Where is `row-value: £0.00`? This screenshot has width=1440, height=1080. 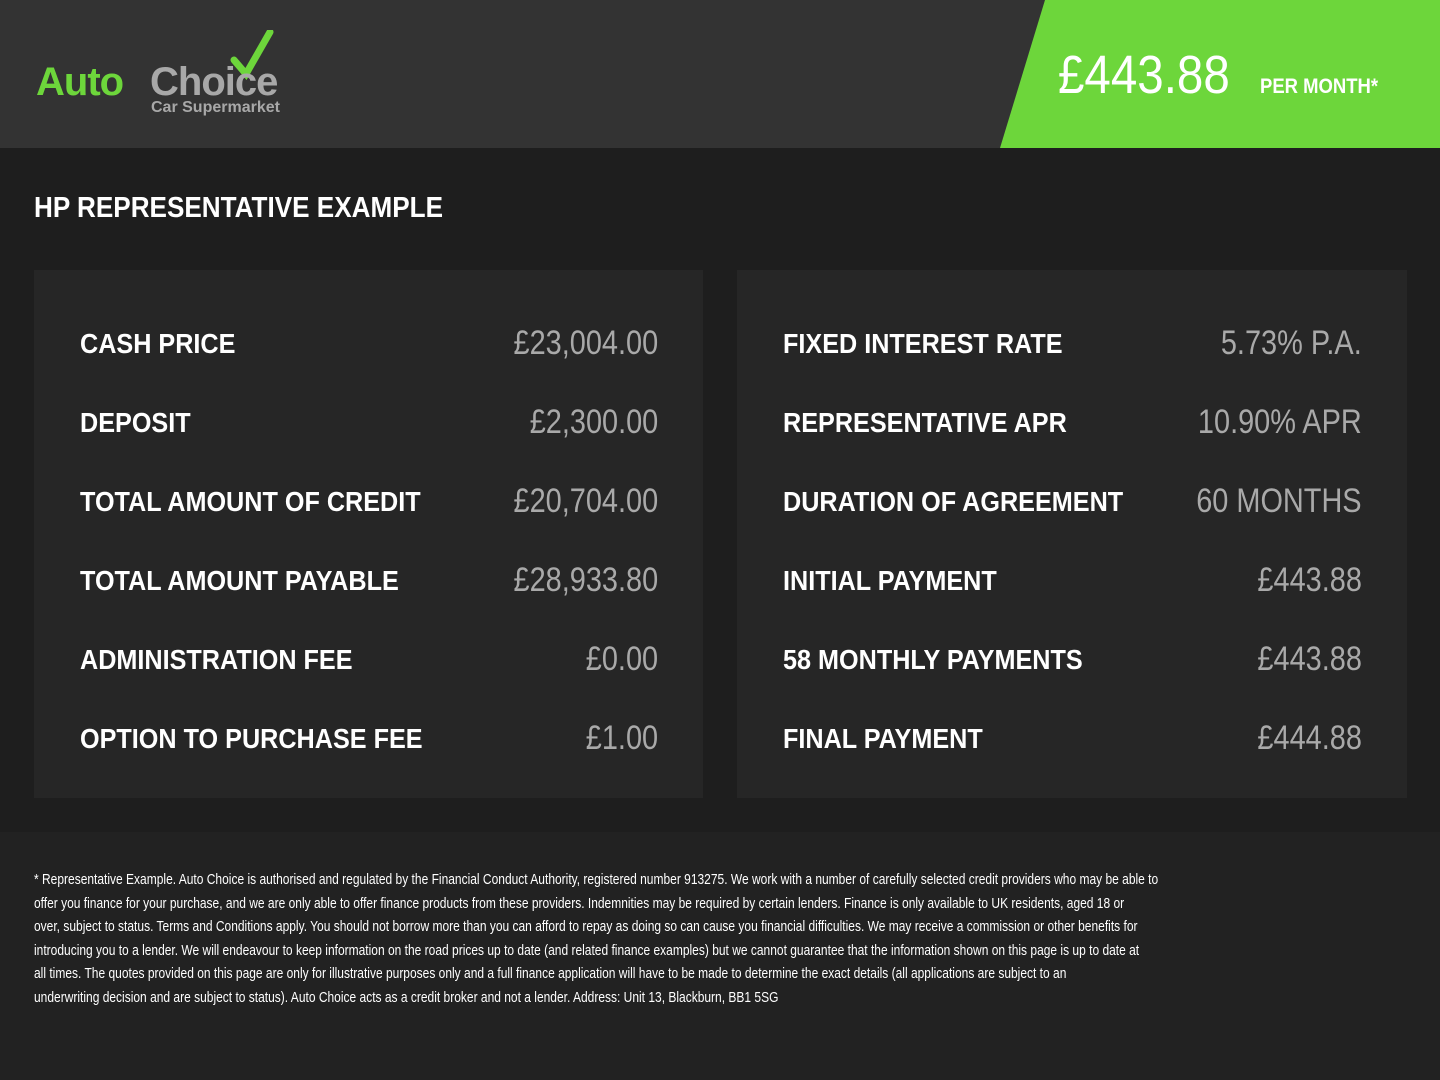 row-value: £0.00 is located at coordinates (621, 659).